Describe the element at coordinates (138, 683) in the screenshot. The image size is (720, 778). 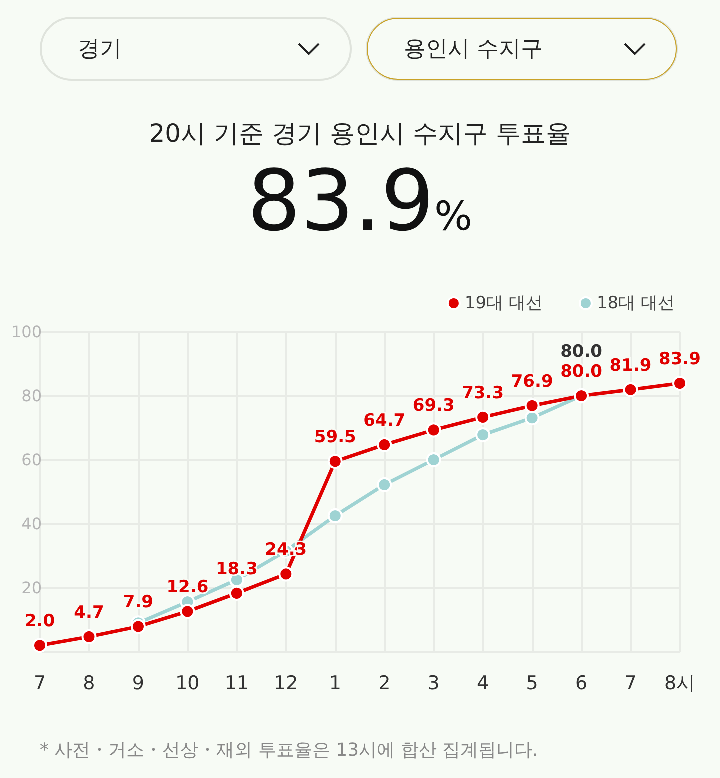
I see `x-tick-label: 9` at that location.